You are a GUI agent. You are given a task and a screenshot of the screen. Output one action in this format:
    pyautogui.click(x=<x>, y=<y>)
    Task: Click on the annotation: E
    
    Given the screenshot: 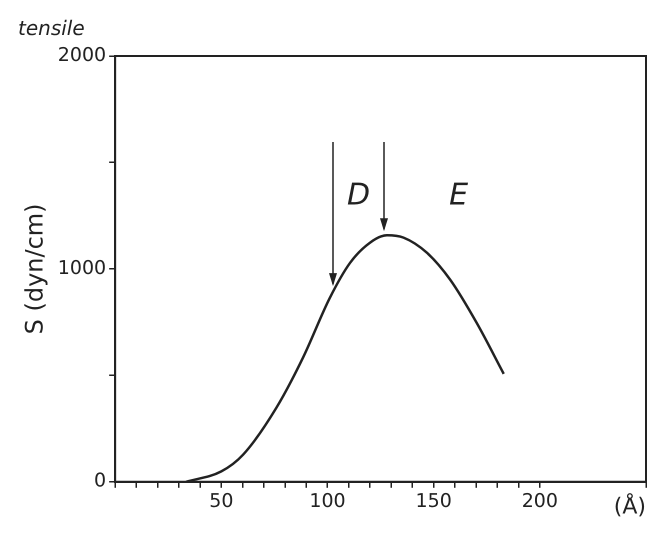 What is the action you would take?
    pyautogui.click(x=458, y=194)
    